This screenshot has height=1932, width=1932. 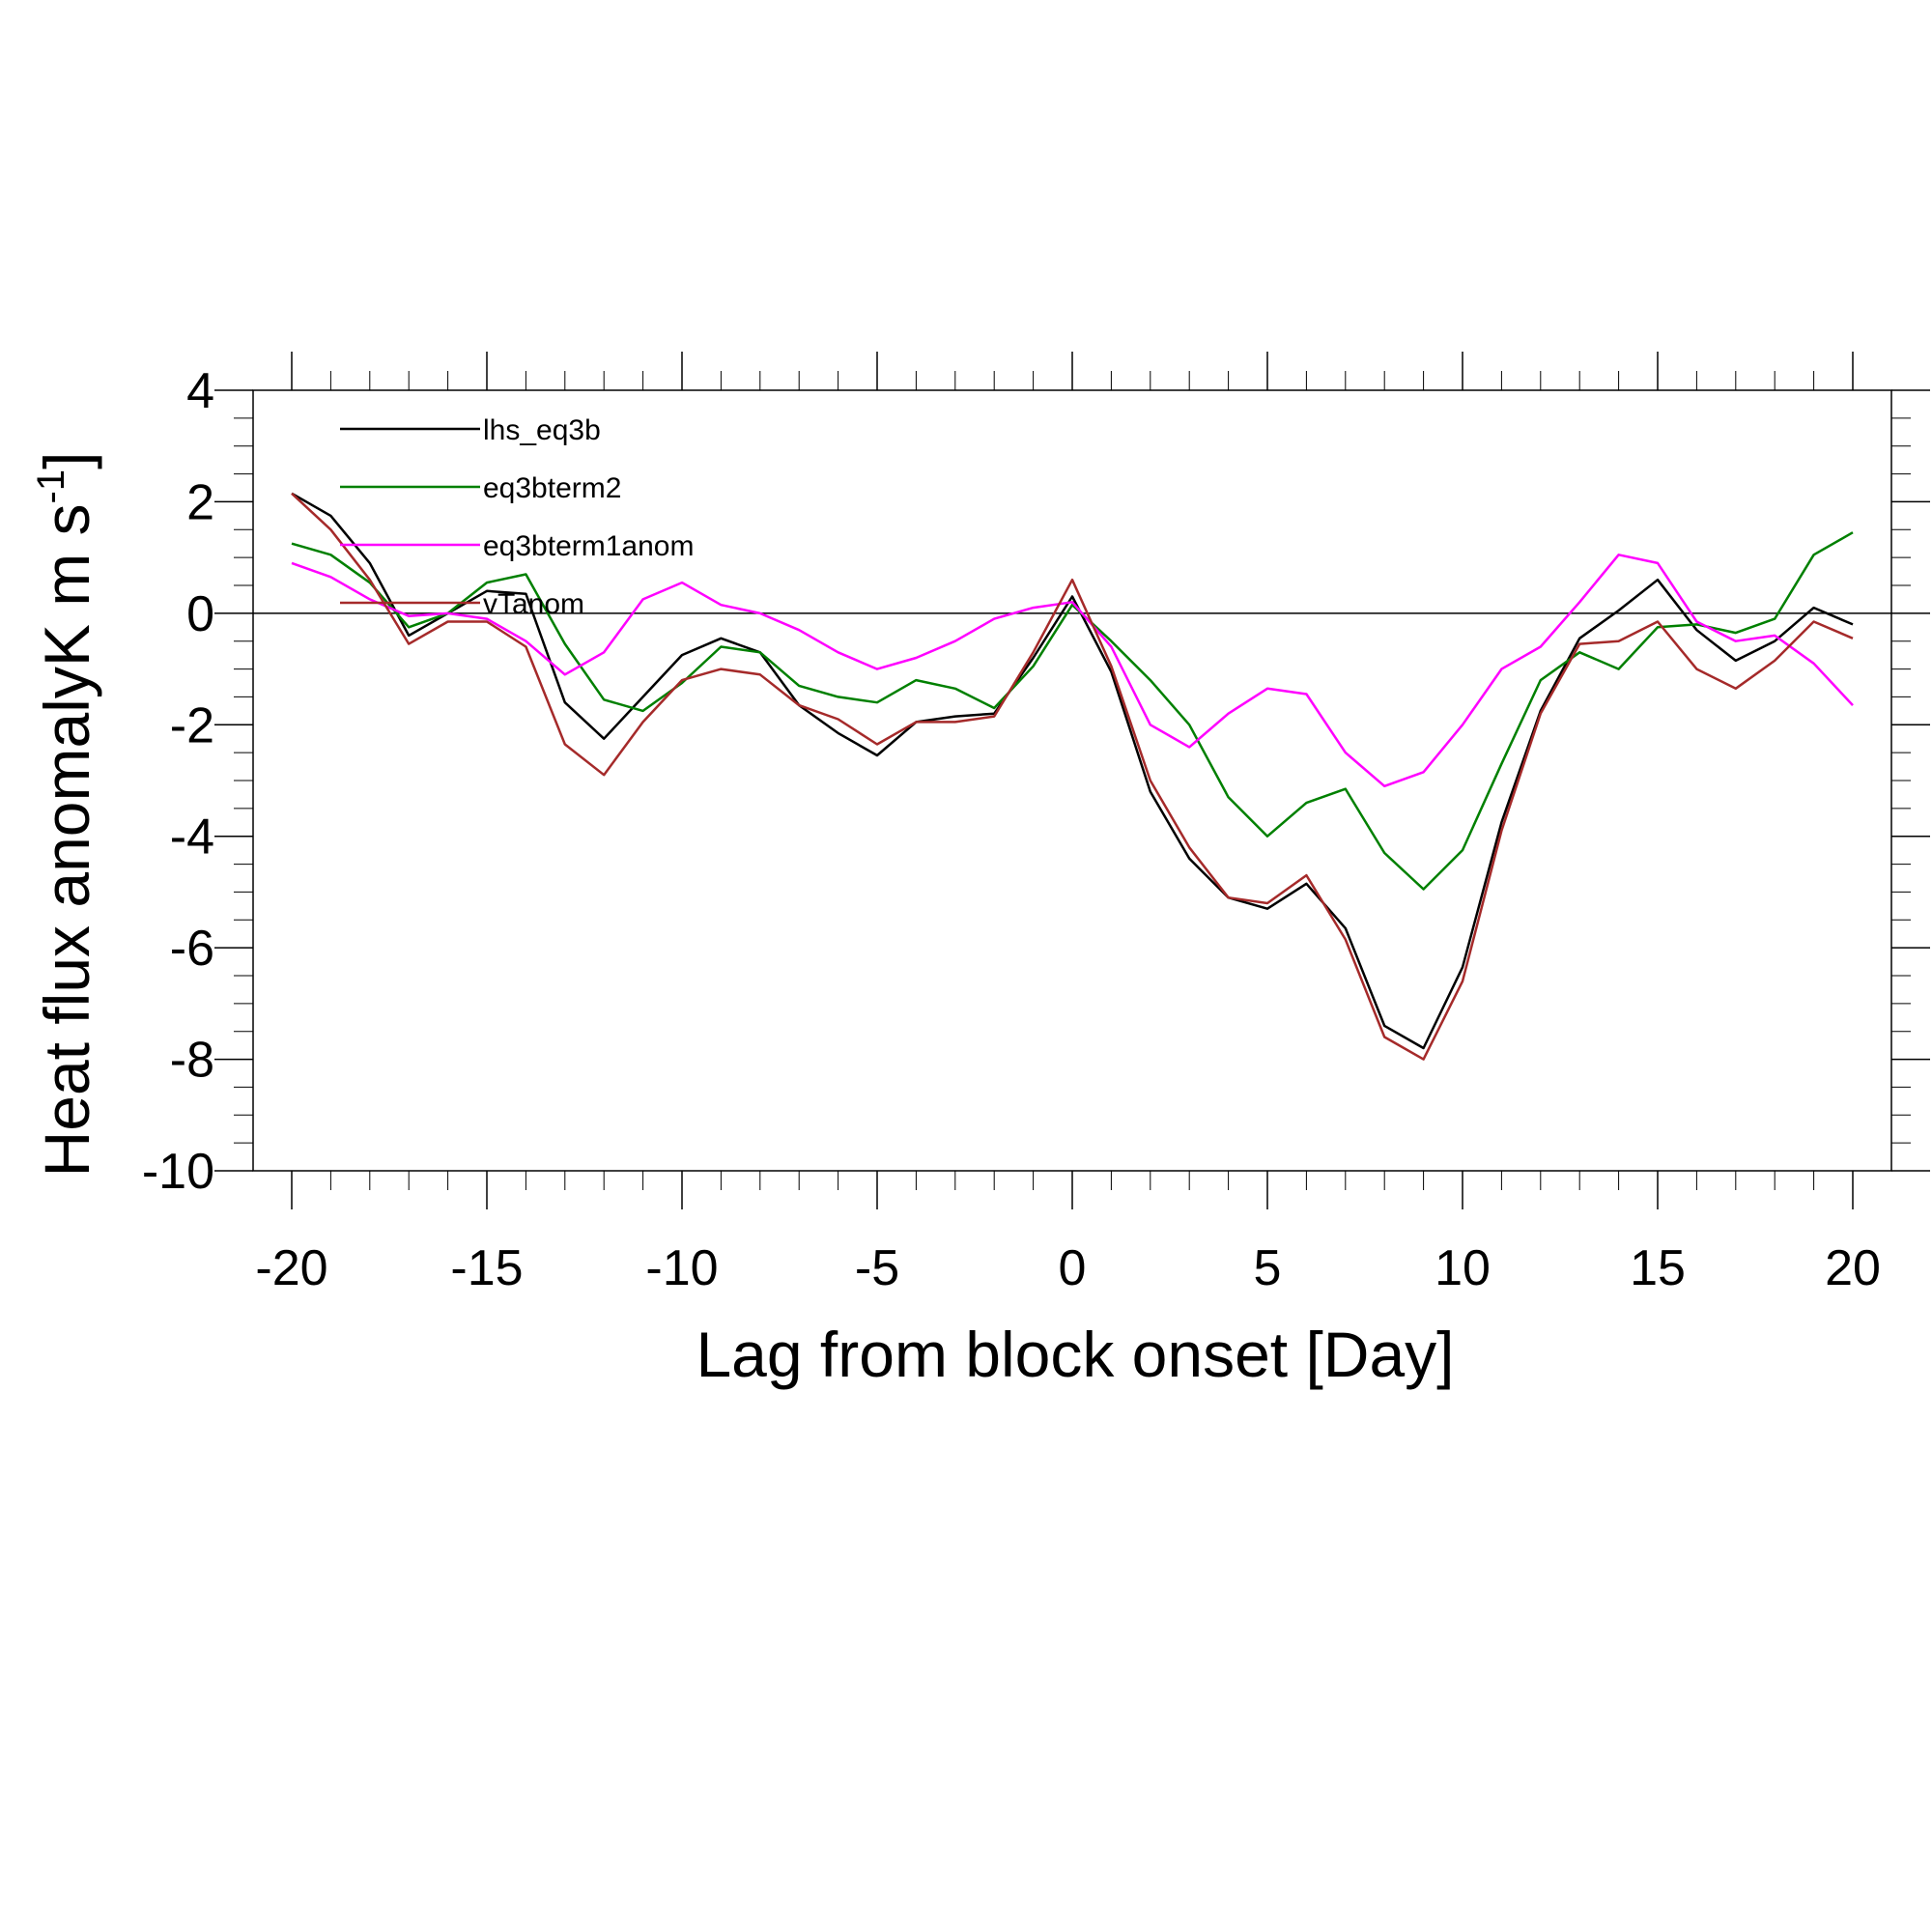 I want to click on legend-label-eq3bterm2: eq3bterm2, so click(x=552, y=488).